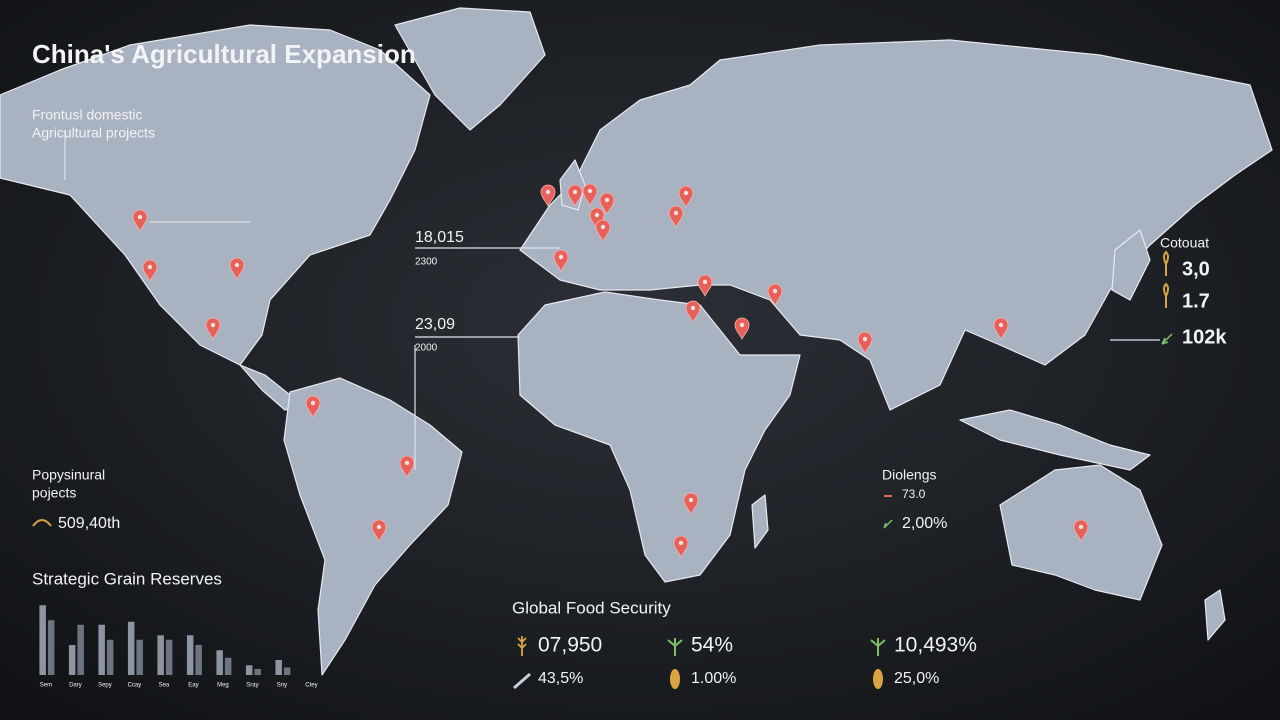 The image size is (1280, 720). I want to click on x-tick-label: Ctey, so click(311, 686).